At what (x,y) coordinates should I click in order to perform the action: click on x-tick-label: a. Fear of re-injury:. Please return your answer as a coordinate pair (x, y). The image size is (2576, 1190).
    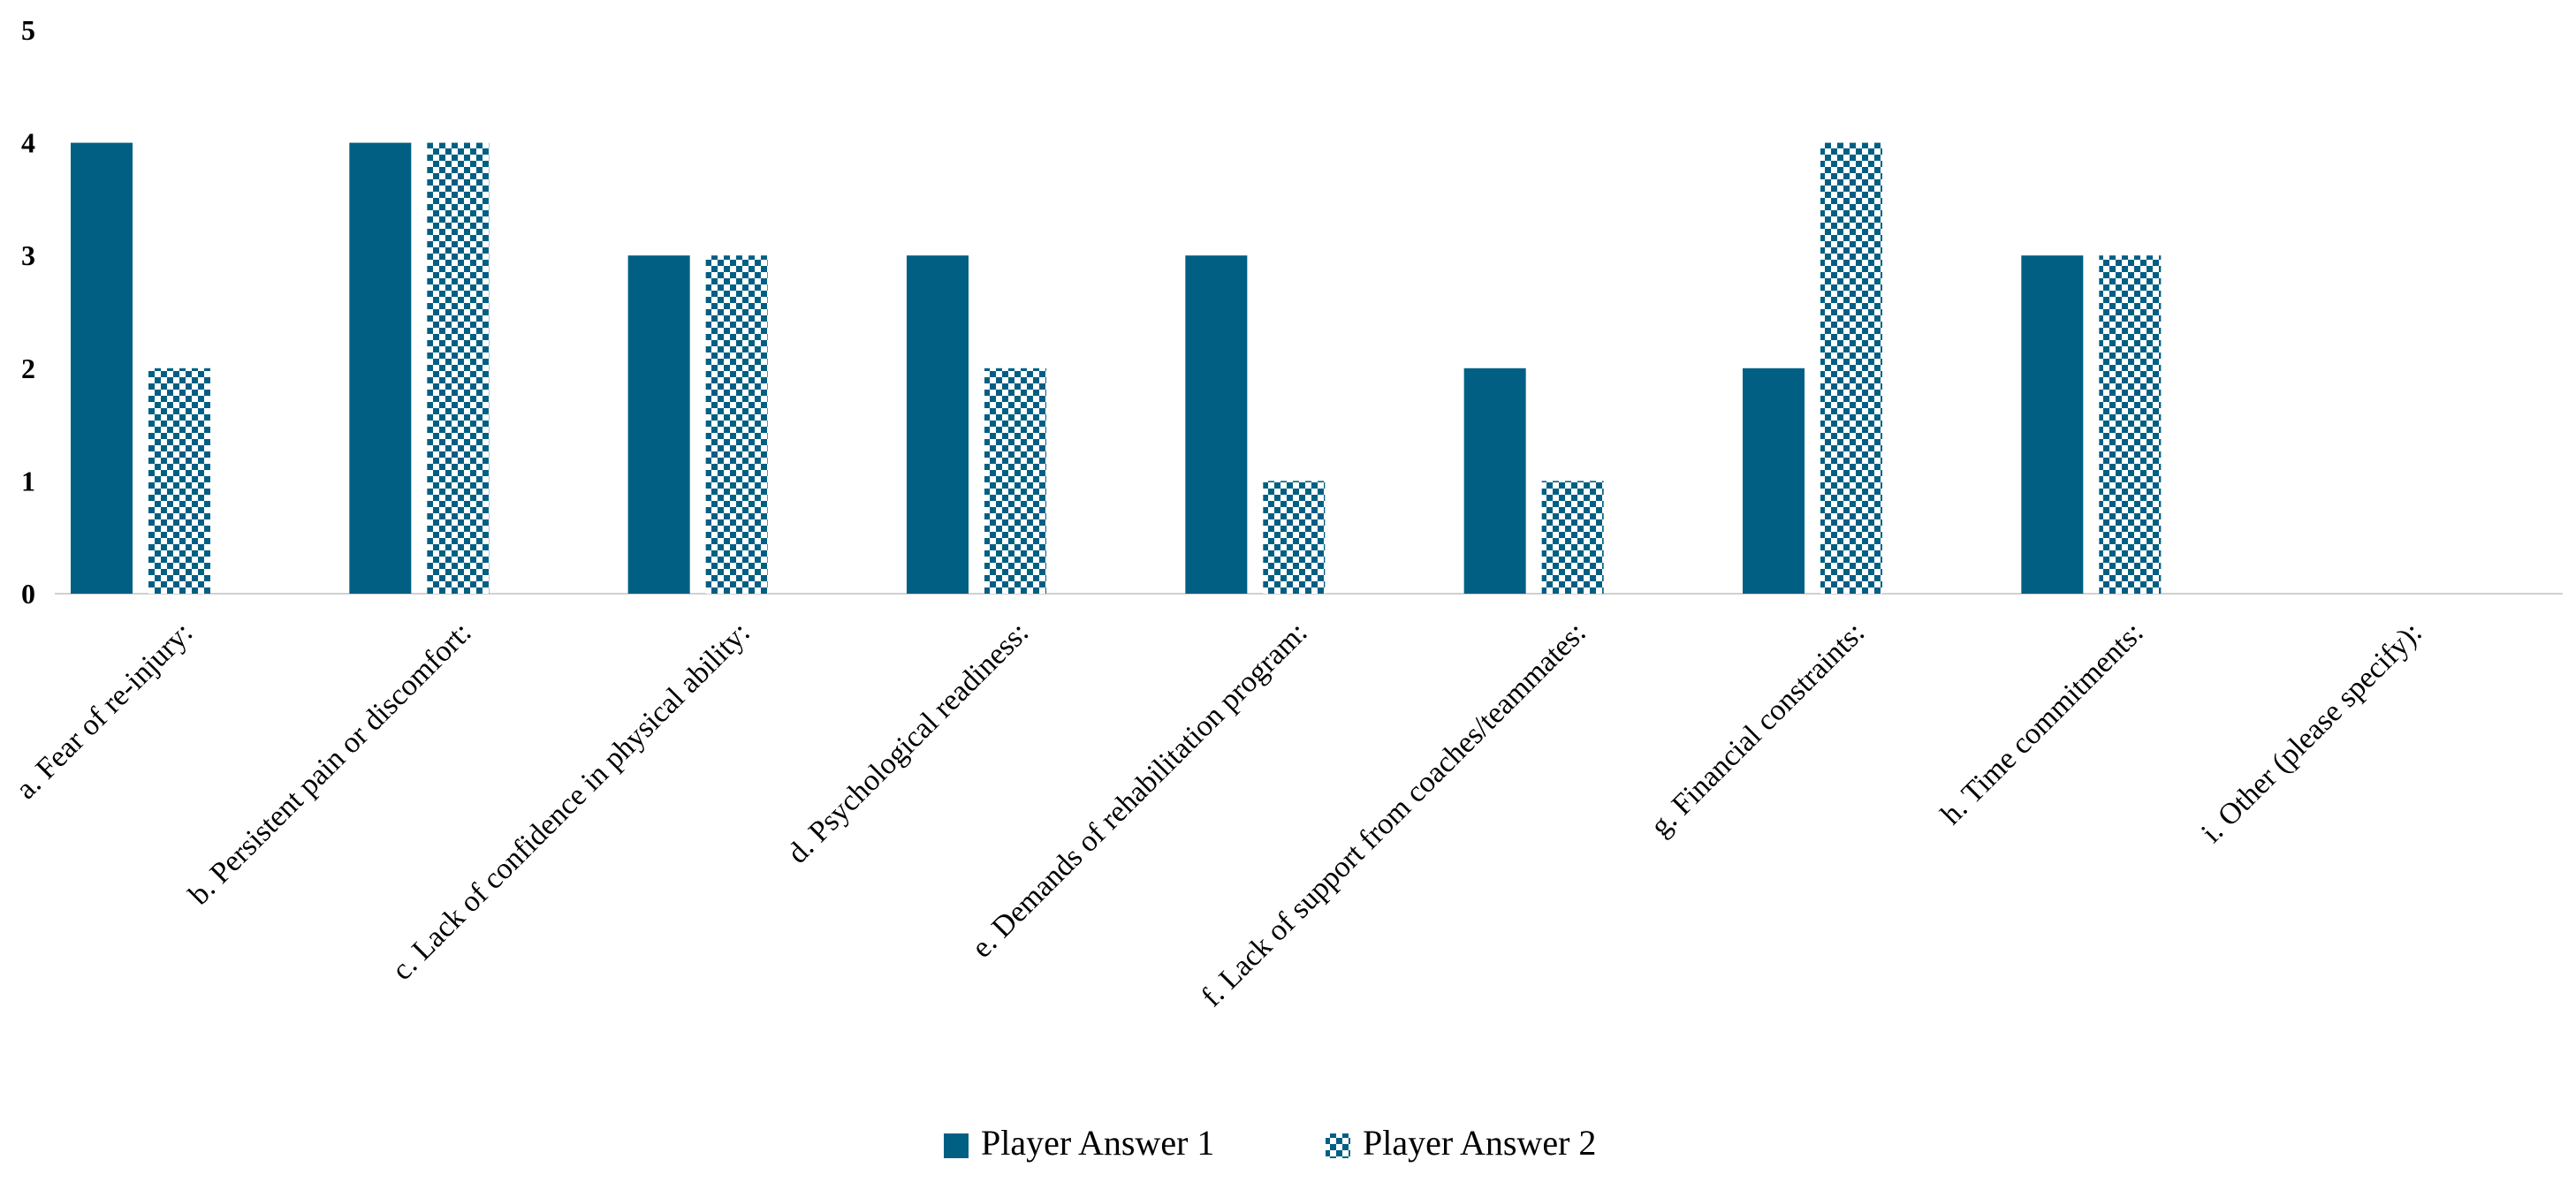
    Looking at the image, I should click on (105, 710).